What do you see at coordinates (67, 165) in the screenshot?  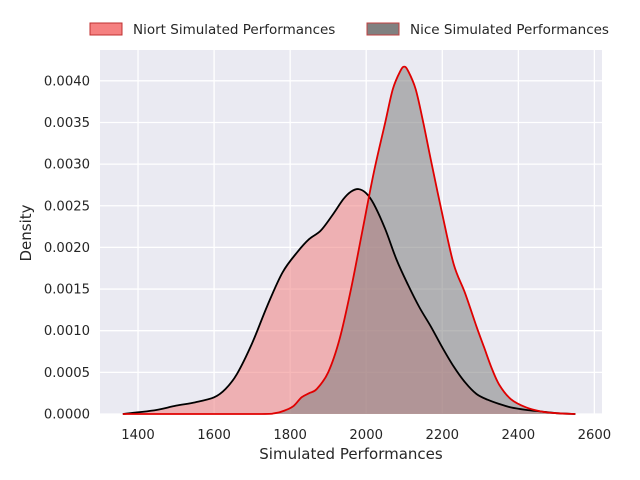 I see `y-tick-label: 0.0030` at bounding box center [67, 165].